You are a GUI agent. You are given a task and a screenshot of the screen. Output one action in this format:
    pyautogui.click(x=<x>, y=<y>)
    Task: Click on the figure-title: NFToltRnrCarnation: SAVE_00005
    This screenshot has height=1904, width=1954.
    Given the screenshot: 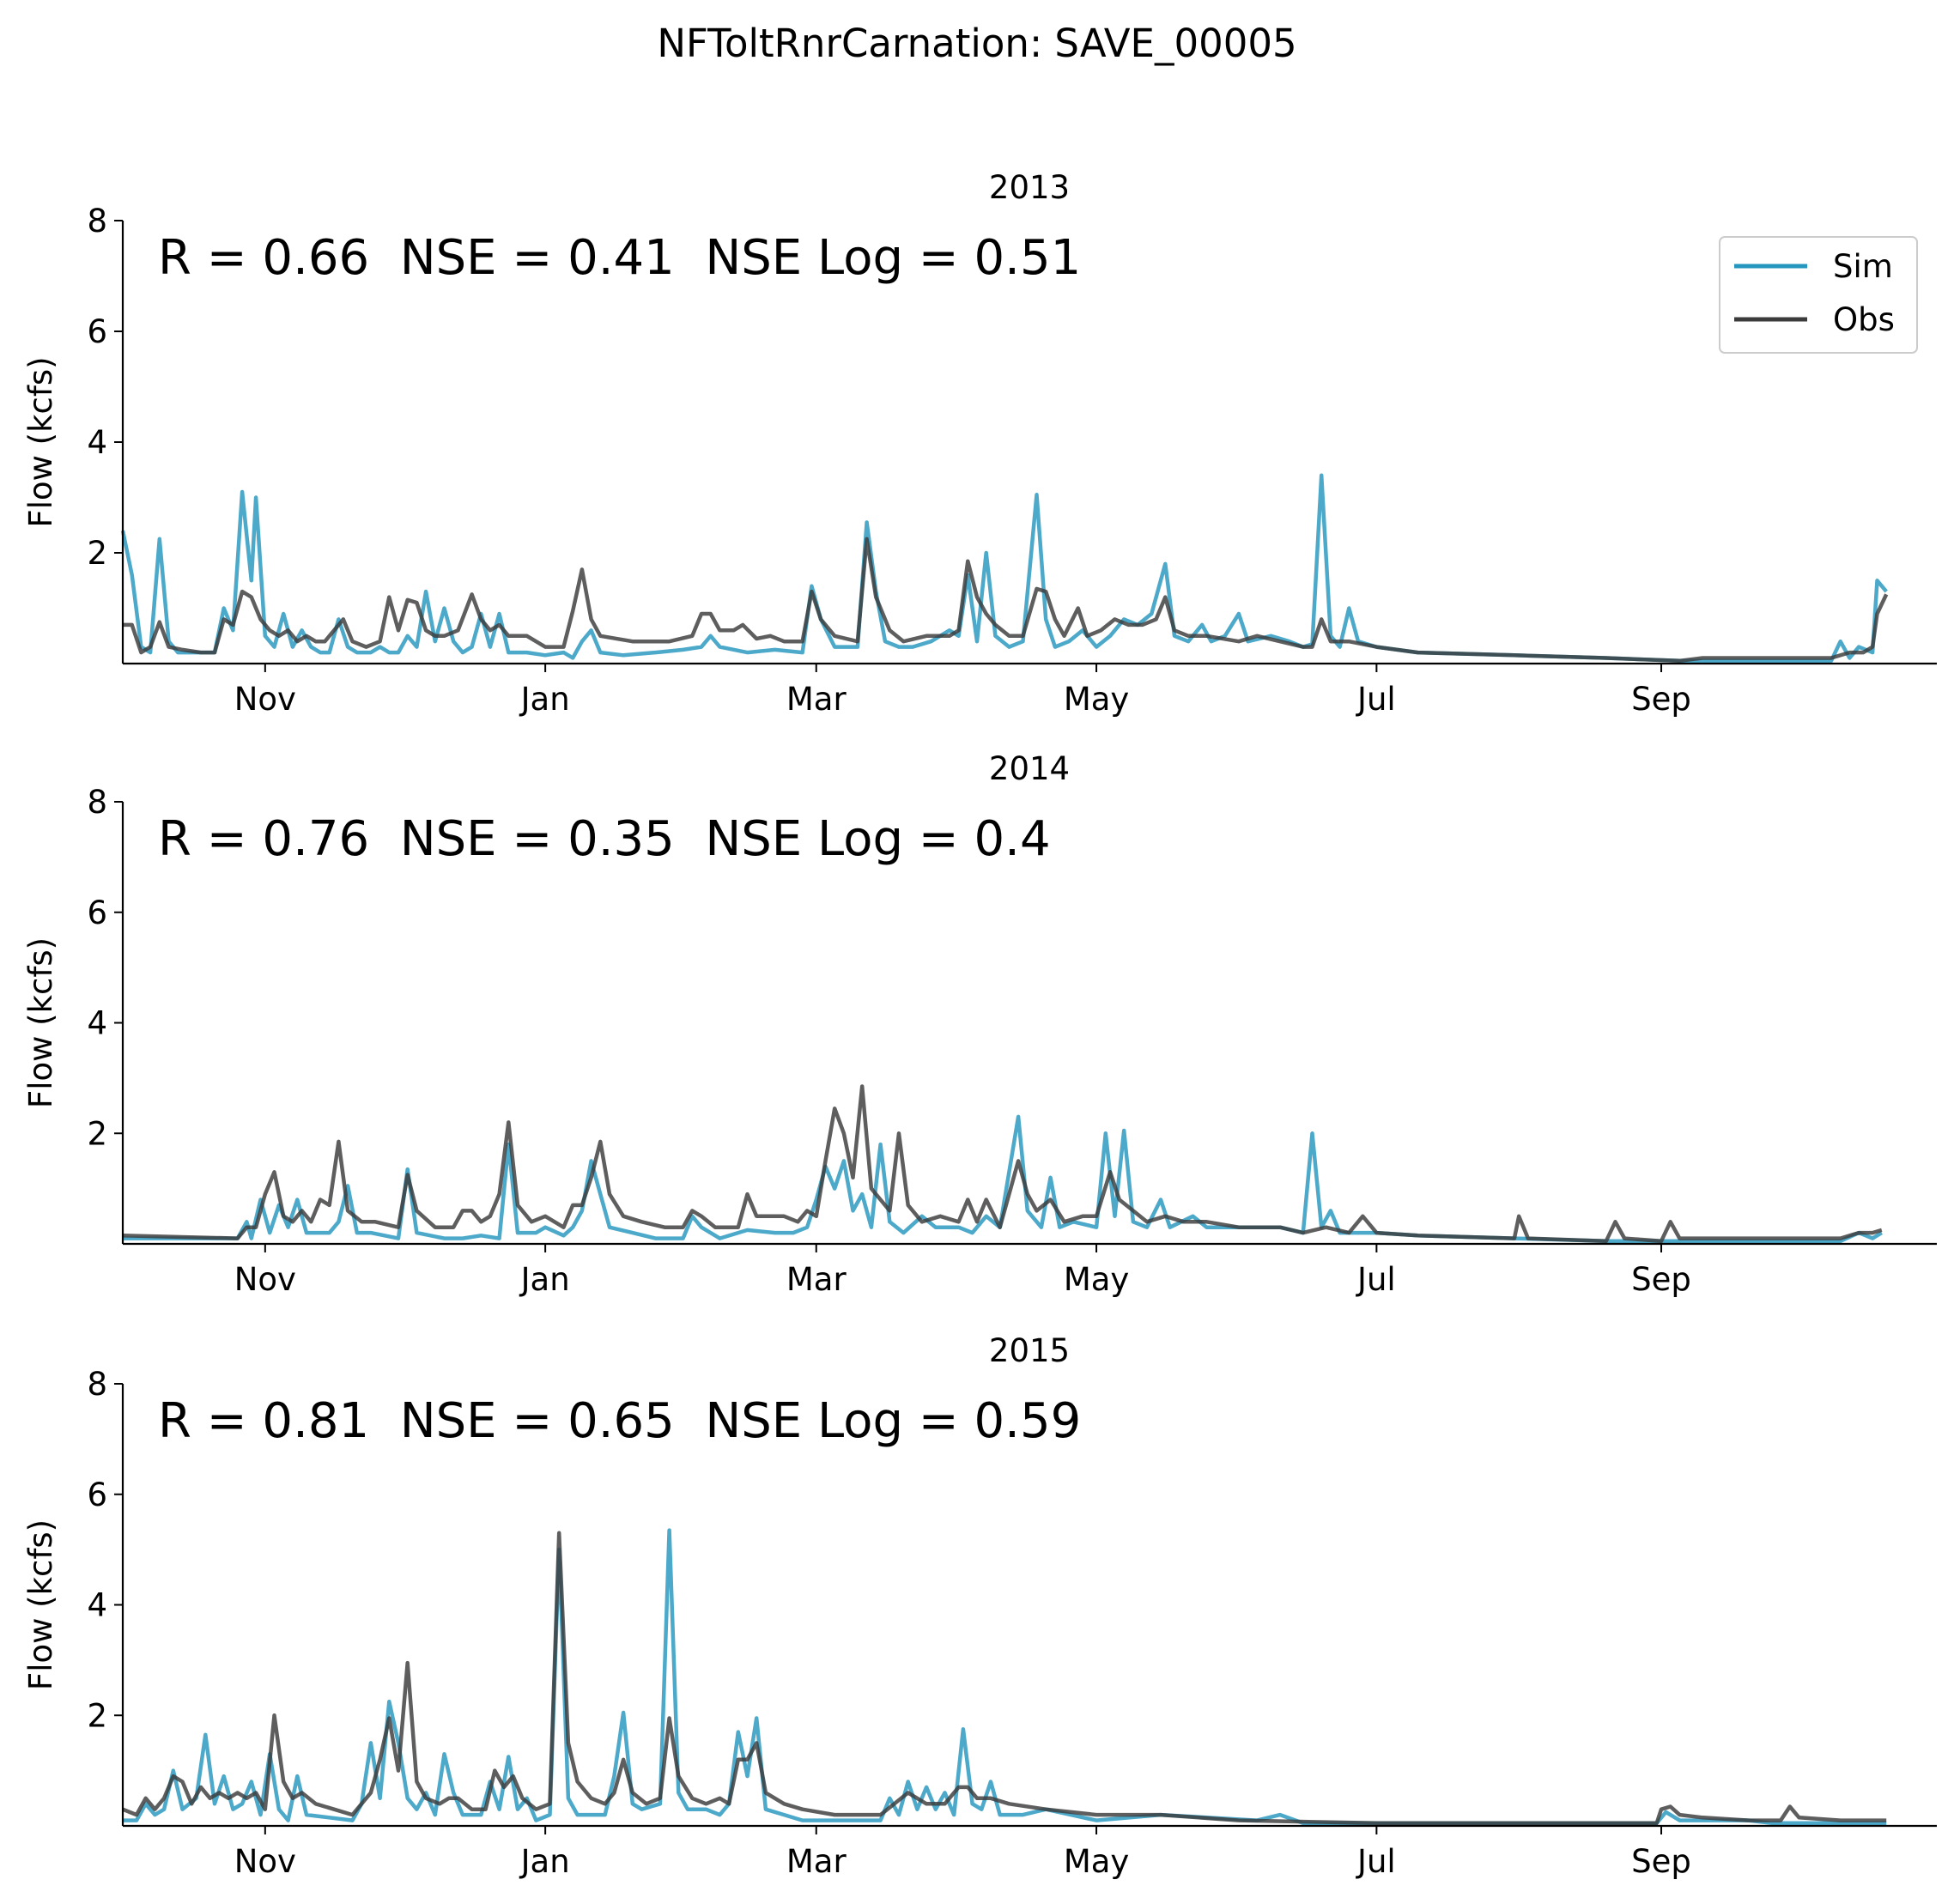 What is the action you would take?
    pyautogui.click(x=976, y=44)
    